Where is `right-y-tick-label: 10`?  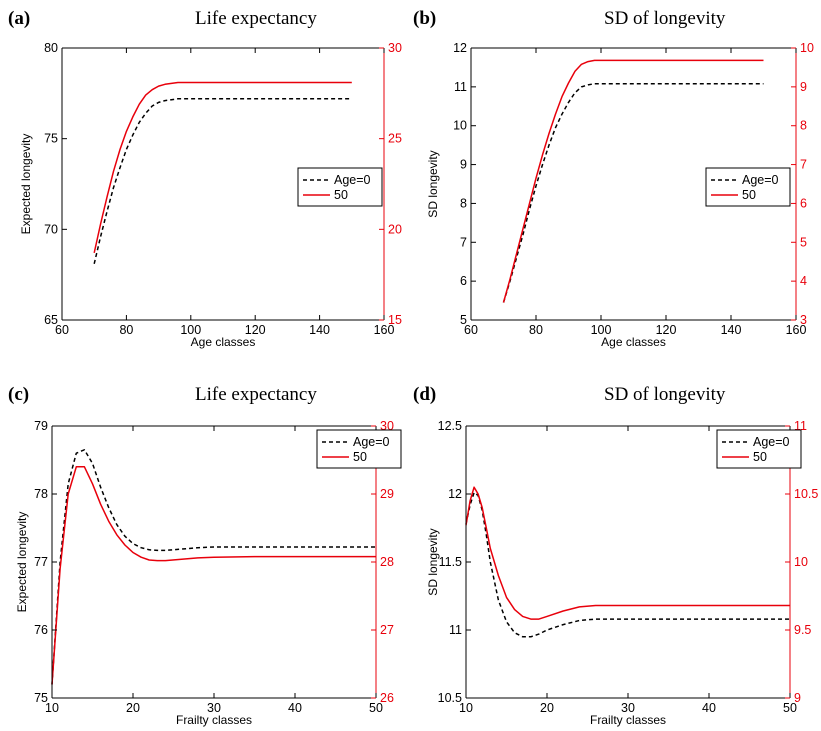
right-y-tick-label: 10 is located at coordinates (807, 48).